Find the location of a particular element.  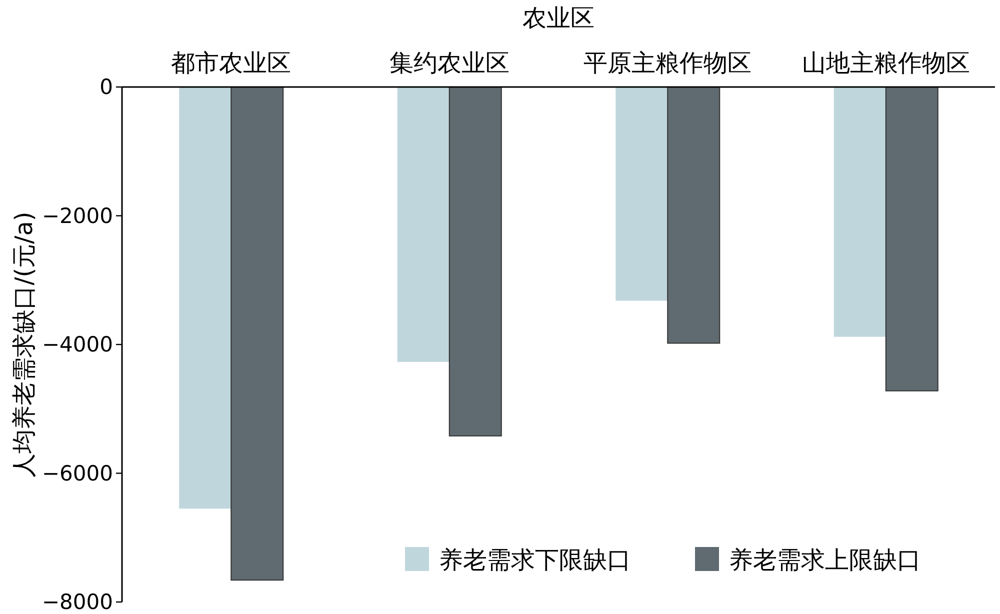

x-tick-label: 山地主粮作物区 is located at coordinates (886, 63).